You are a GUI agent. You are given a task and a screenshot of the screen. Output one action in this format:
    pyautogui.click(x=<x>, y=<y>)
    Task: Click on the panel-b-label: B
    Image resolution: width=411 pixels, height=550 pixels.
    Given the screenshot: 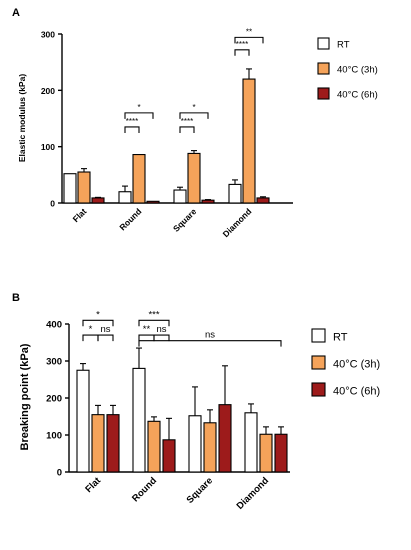 What is the action you would take?
    pyautogui.click(x=16, y=298)
    